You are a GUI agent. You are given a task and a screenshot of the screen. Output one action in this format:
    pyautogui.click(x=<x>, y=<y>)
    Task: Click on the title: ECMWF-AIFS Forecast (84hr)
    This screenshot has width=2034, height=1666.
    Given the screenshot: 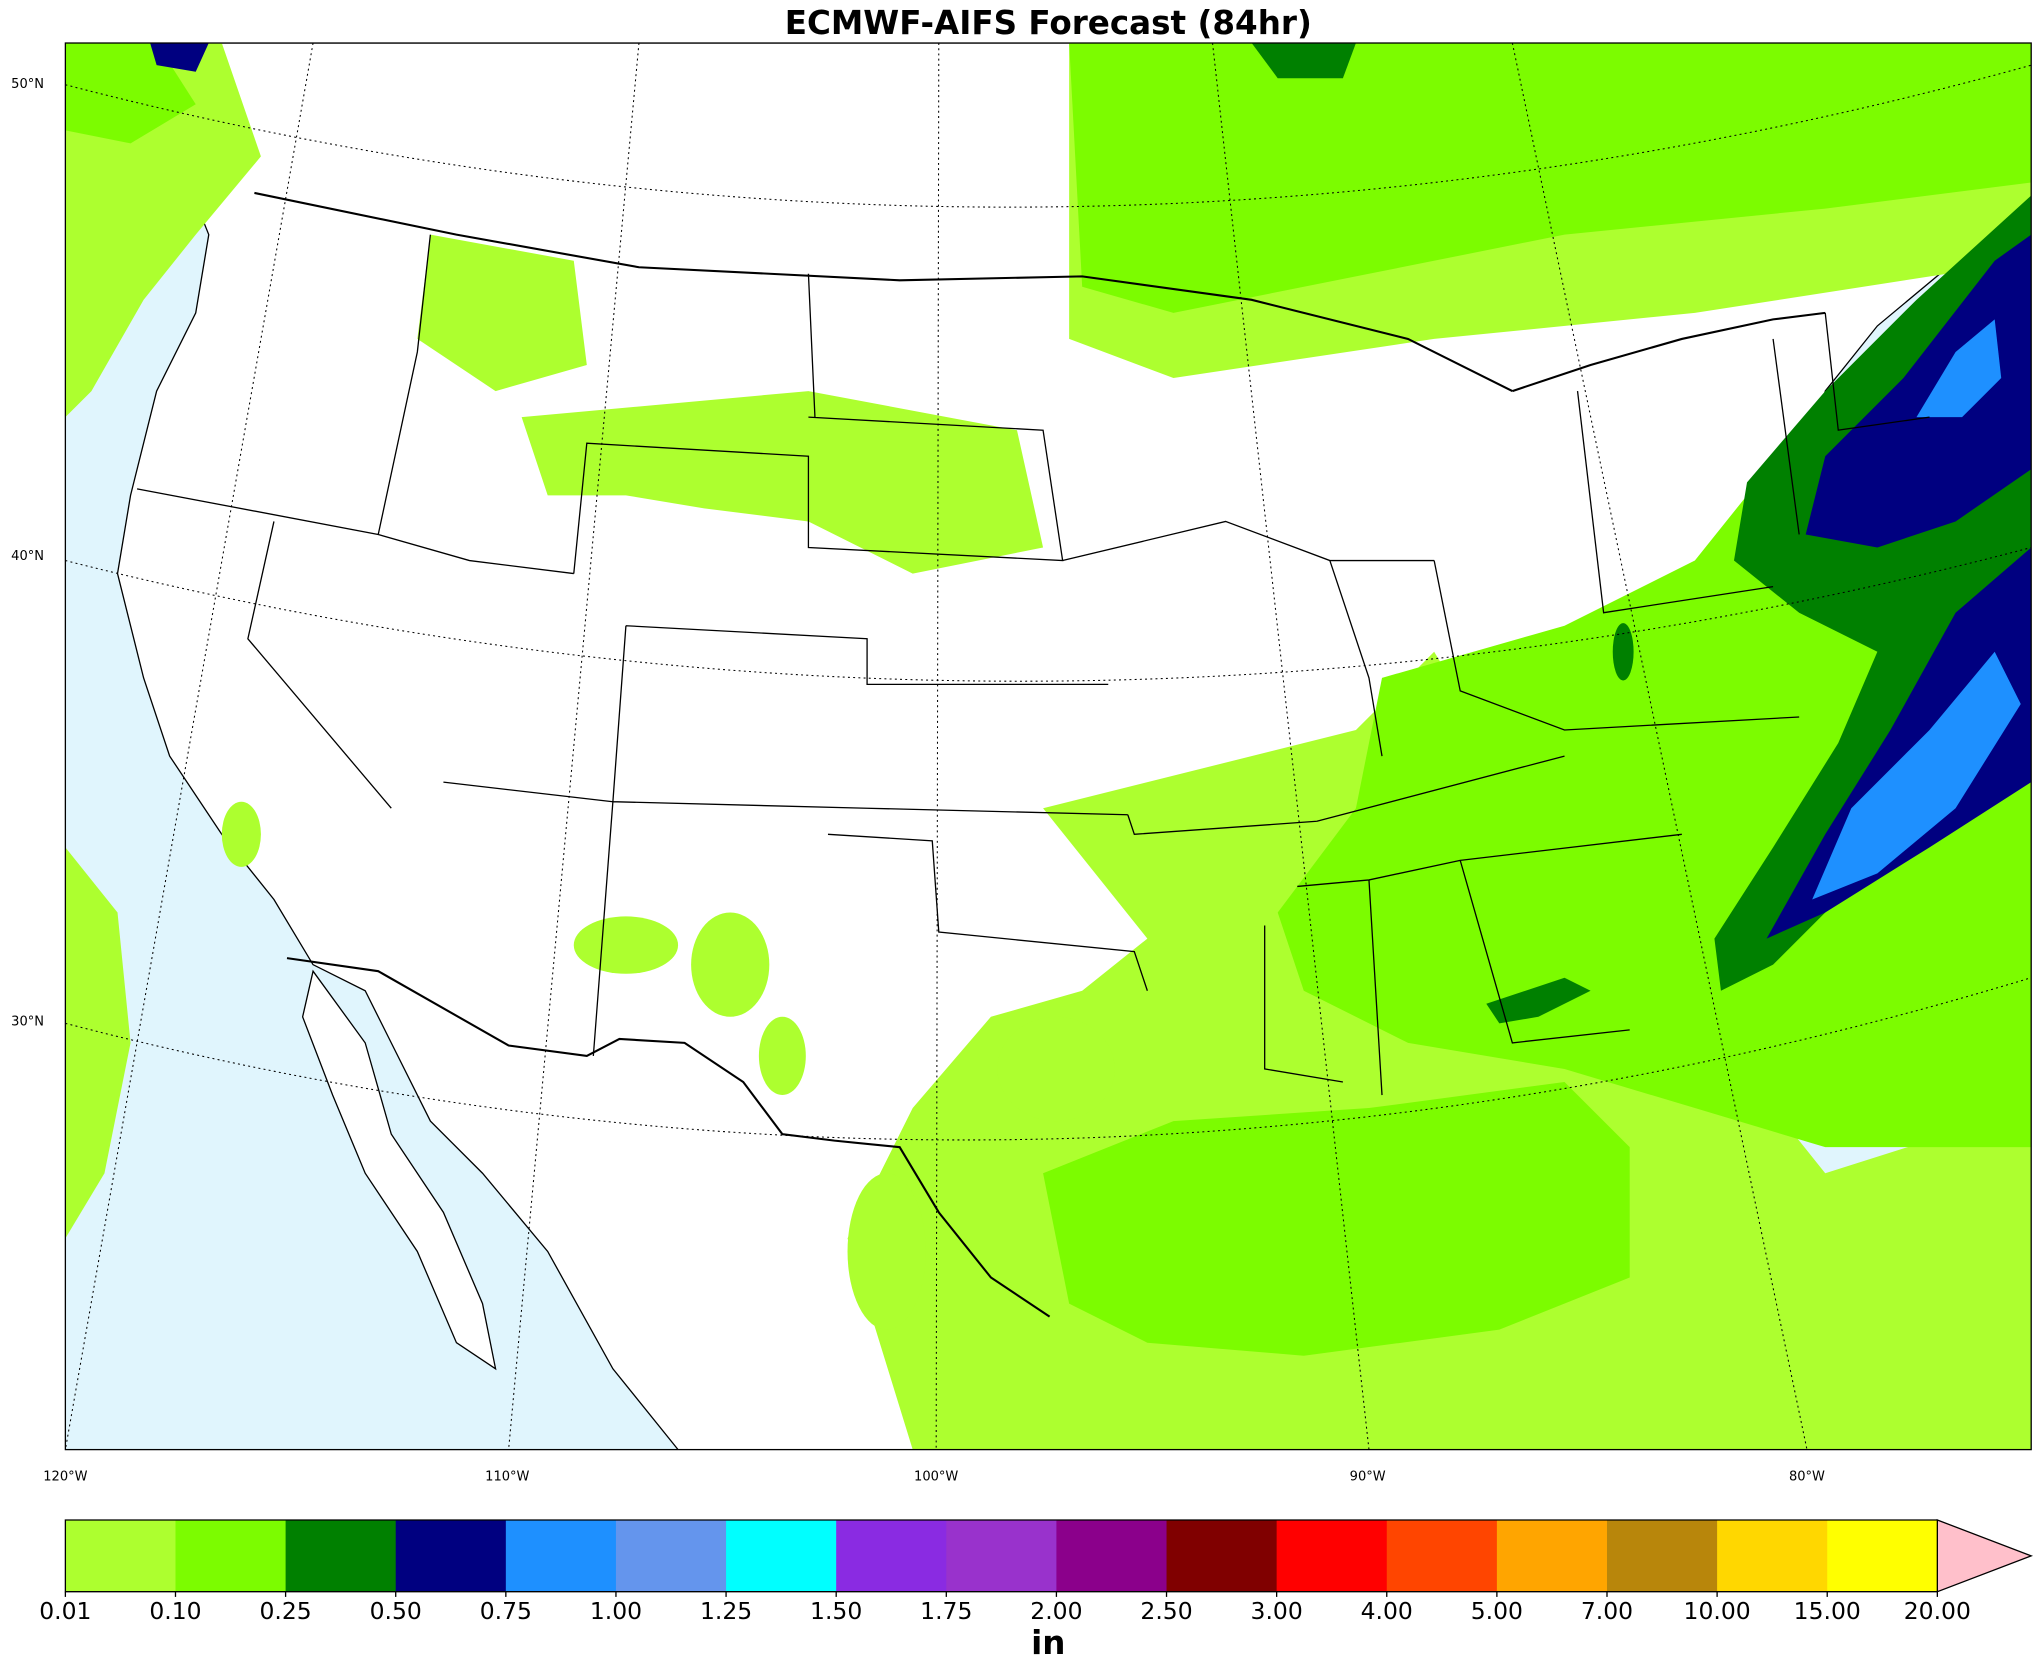 What is the action you would take?
    pyautogui.click(x=1048, y=23)
    